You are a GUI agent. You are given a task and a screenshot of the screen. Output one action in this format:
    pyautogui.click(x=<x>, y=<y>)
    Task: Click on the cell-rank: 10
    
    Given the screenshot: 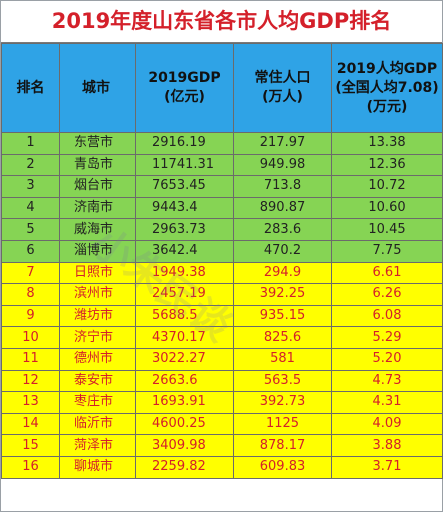 What is the action you would take?
    pyautogui.click(x=30, y=337)
    